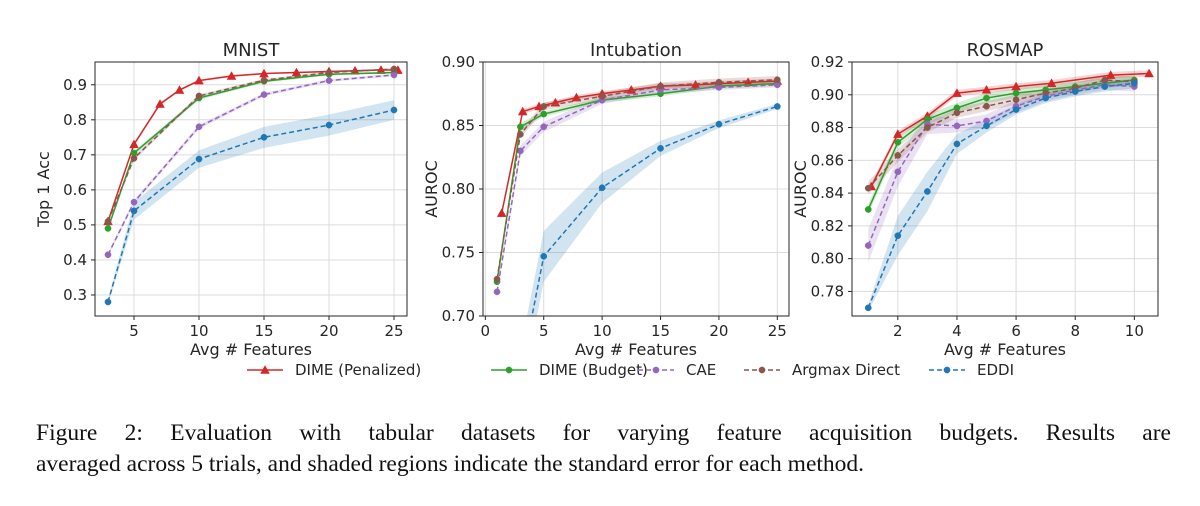 This screenshot has width=1200, height=506. What do you see at coordinates (252, 50) in the screenshot?
I see `mnist-title: MNIST` at bounding box center [252, 50].